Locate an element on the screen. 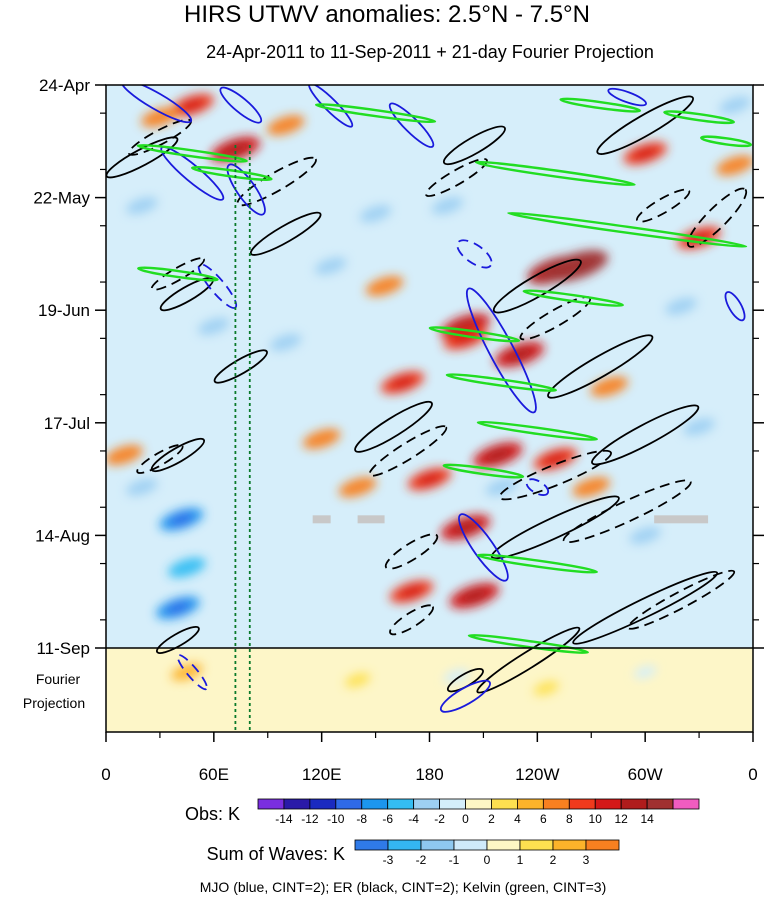 The width and height of the screenshot is (774, 899). obs-colorbar-level-label: -10 is located at coordinates (336, 819).